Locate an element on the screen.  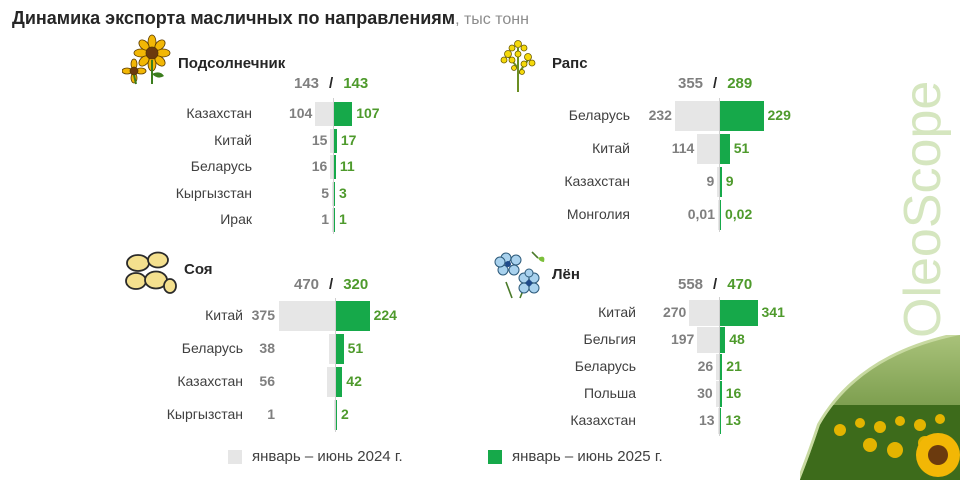
data-label-curr: 51 is located at coordinates (355, 348).